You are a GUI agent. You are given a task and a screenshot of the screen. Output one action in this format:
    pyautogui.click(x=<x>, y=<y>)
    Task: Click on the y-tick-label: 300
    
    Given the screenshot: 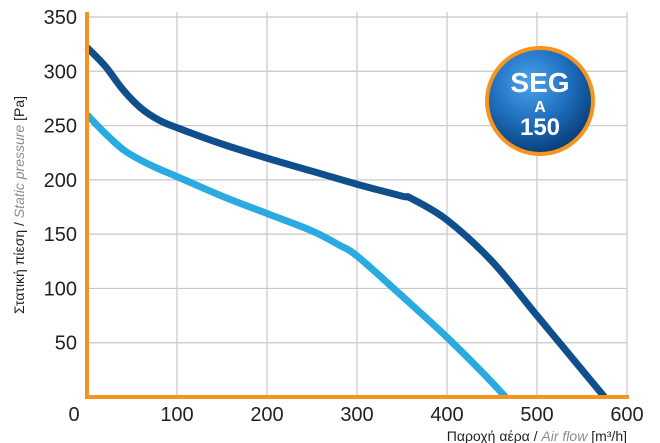 What is the action you would take?
    pyautogui.click(x=60, y=72)
    